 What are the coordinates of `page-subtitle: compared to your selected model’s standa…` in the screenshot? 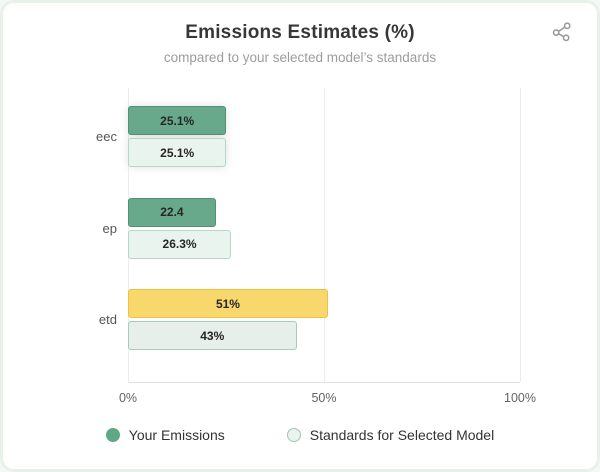 It's located at (300, 57).